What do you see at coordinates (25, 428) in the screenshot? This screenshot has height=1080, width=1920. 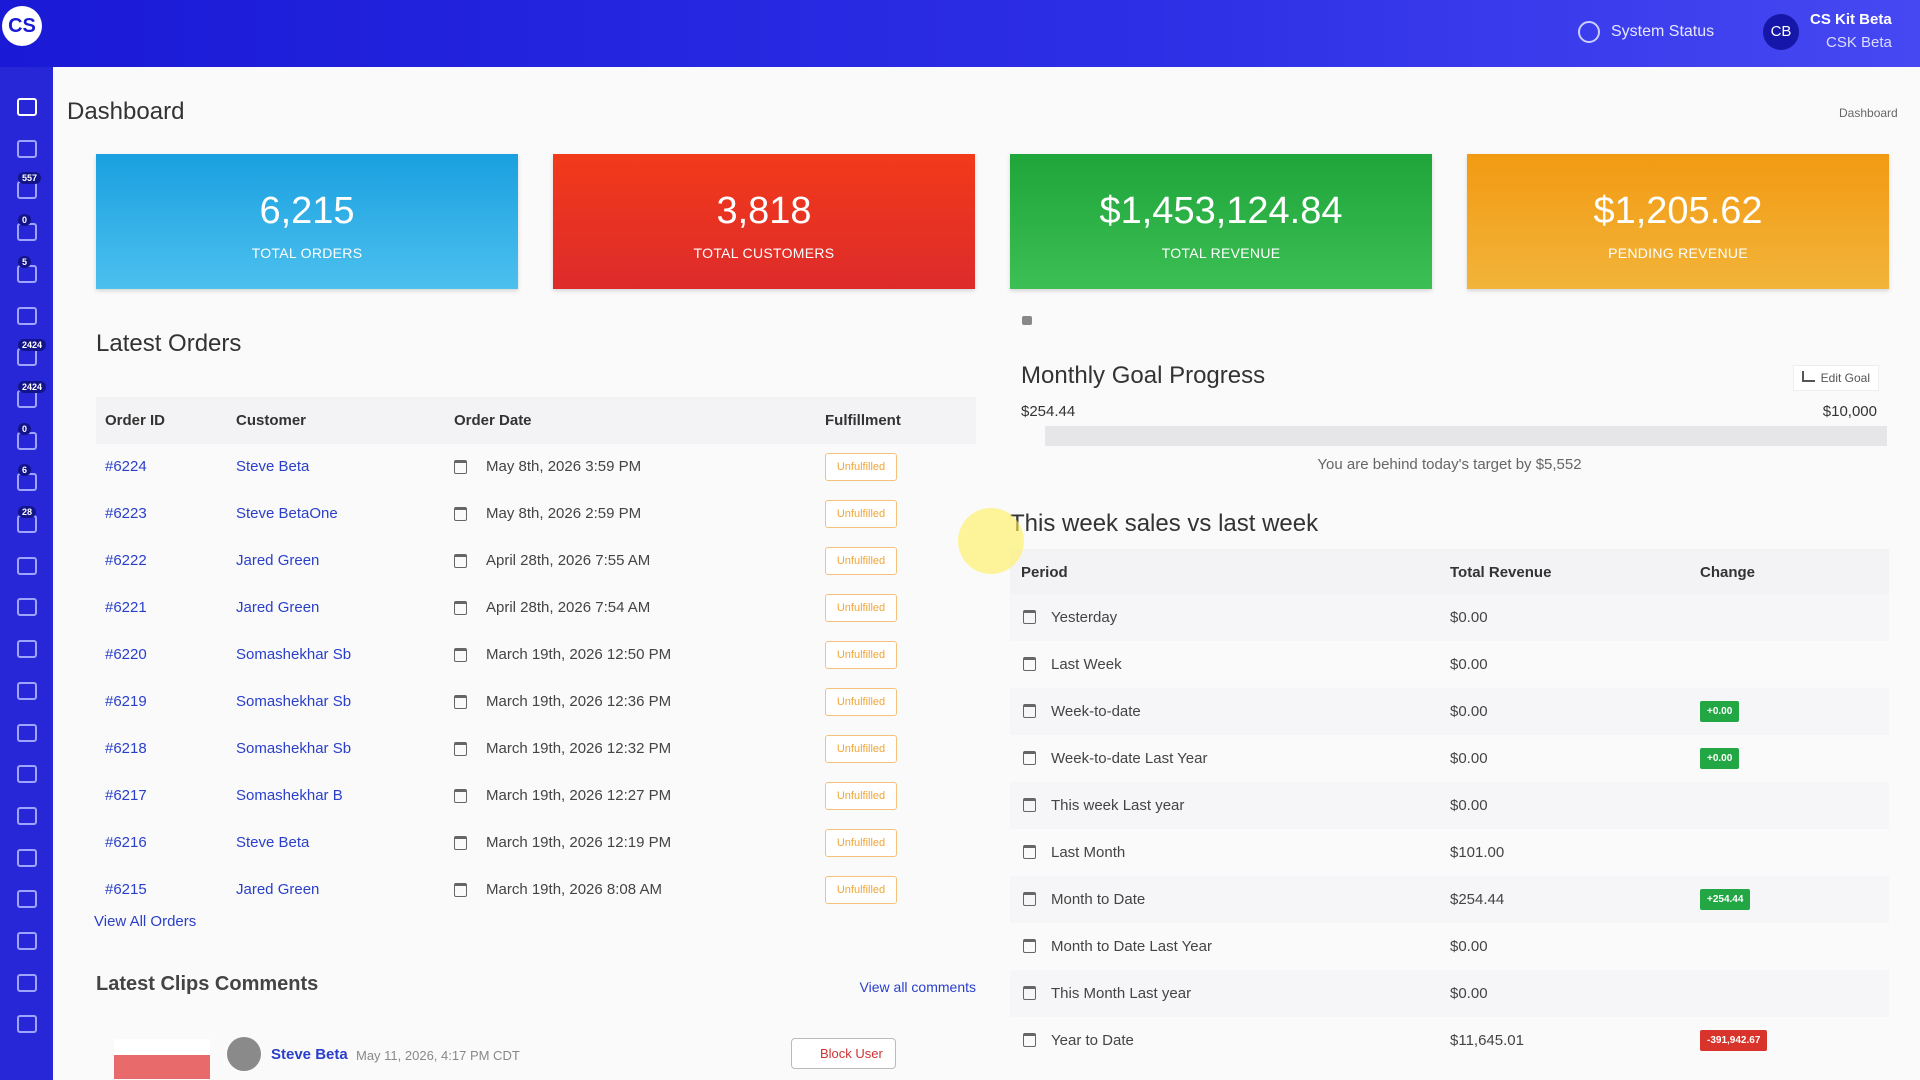 I see `nav-badge: 0` at bounding box center [25, 428].